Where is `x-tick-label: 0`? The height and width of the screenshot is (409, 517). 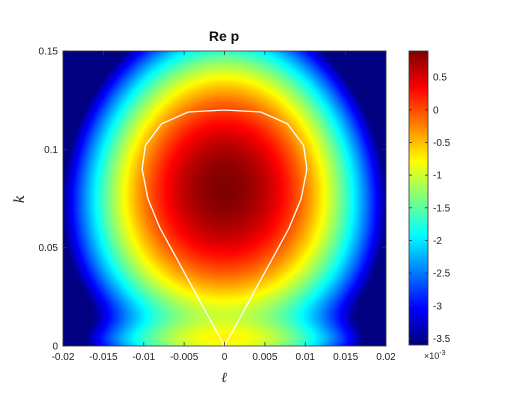 x-tick-label: 0 is located at coordinates (225, 357).